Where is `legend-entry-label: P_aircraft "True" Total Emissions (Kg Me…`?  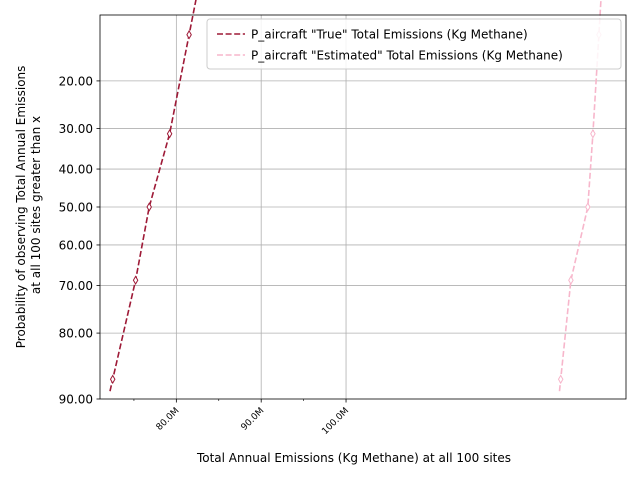 legend-entry-label: P_aircraft "True" Total Emissions (Kg Me… is located at coordinates (389, 35).